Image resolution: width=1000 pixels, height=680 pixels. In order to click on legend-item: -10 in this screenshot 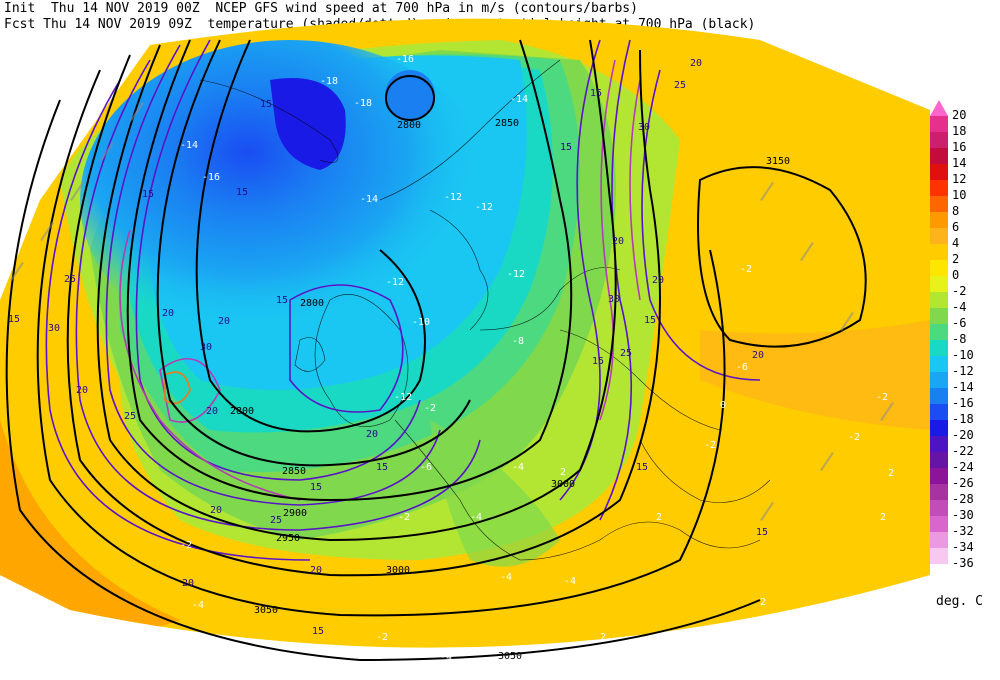, I will do `click(965, 351)`.